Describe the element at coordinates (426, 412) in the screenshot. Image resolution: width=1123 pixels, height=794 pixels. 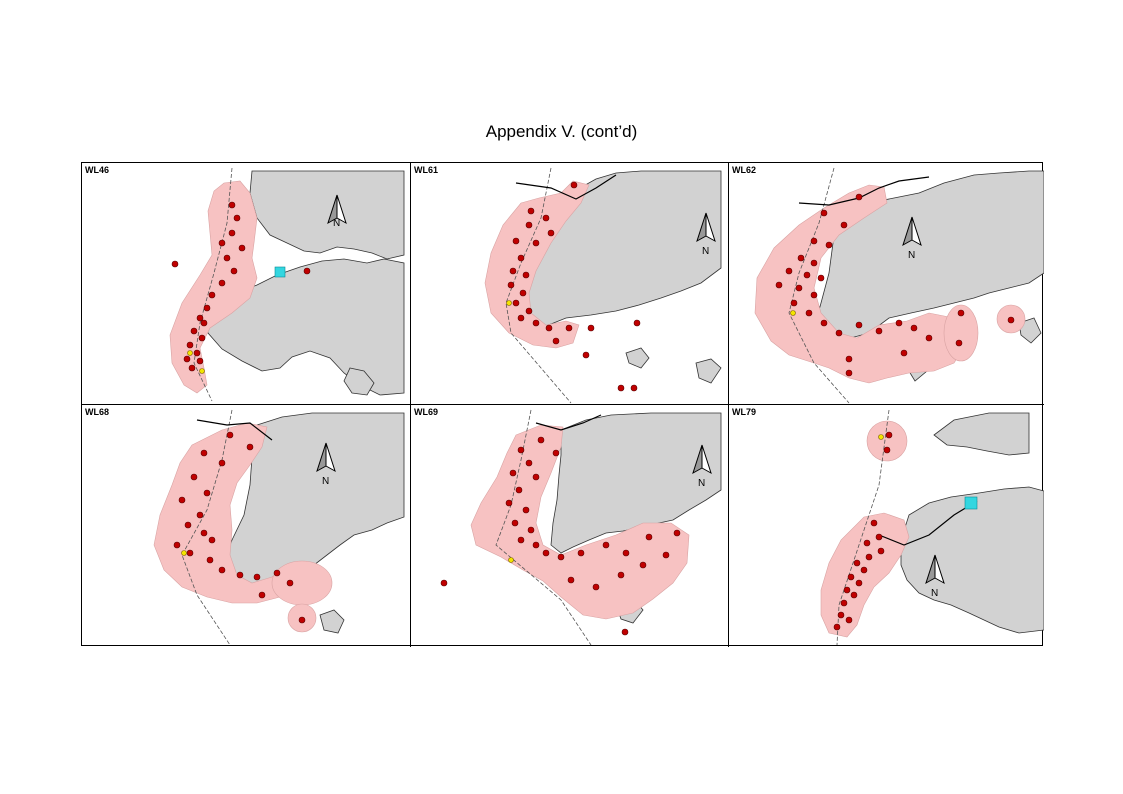
I see `panel-label: WL69` at that location.